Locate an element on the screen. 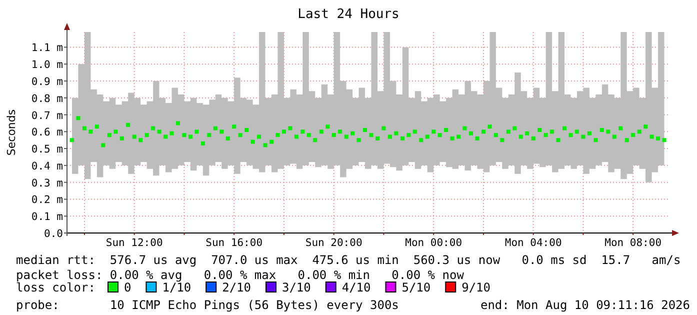 The width and height of the screenshot is (697, 315). legend-label: 9/10 is located at coordinates (476, 287).